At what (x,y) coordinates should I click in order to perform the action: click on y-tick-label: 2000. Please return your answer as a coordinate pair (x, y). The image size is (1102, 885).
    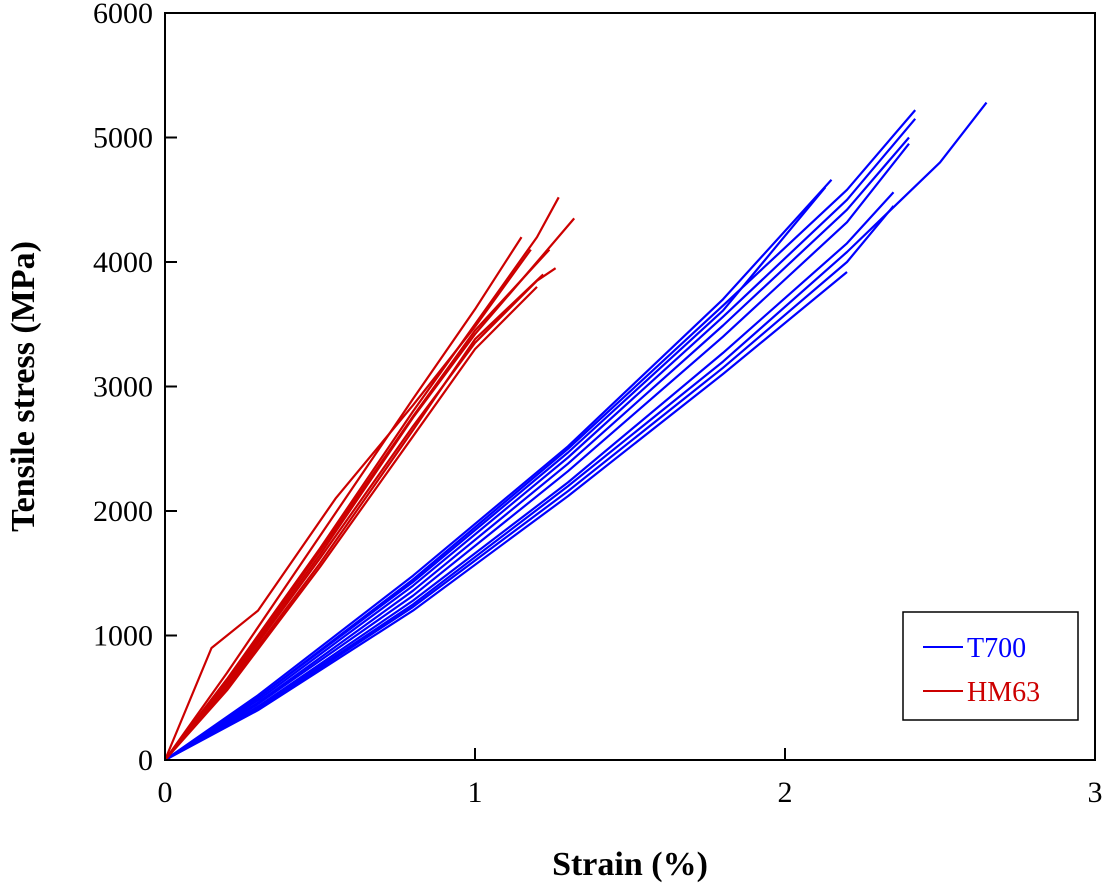
    Looking at the image, I should click on (123, 511).